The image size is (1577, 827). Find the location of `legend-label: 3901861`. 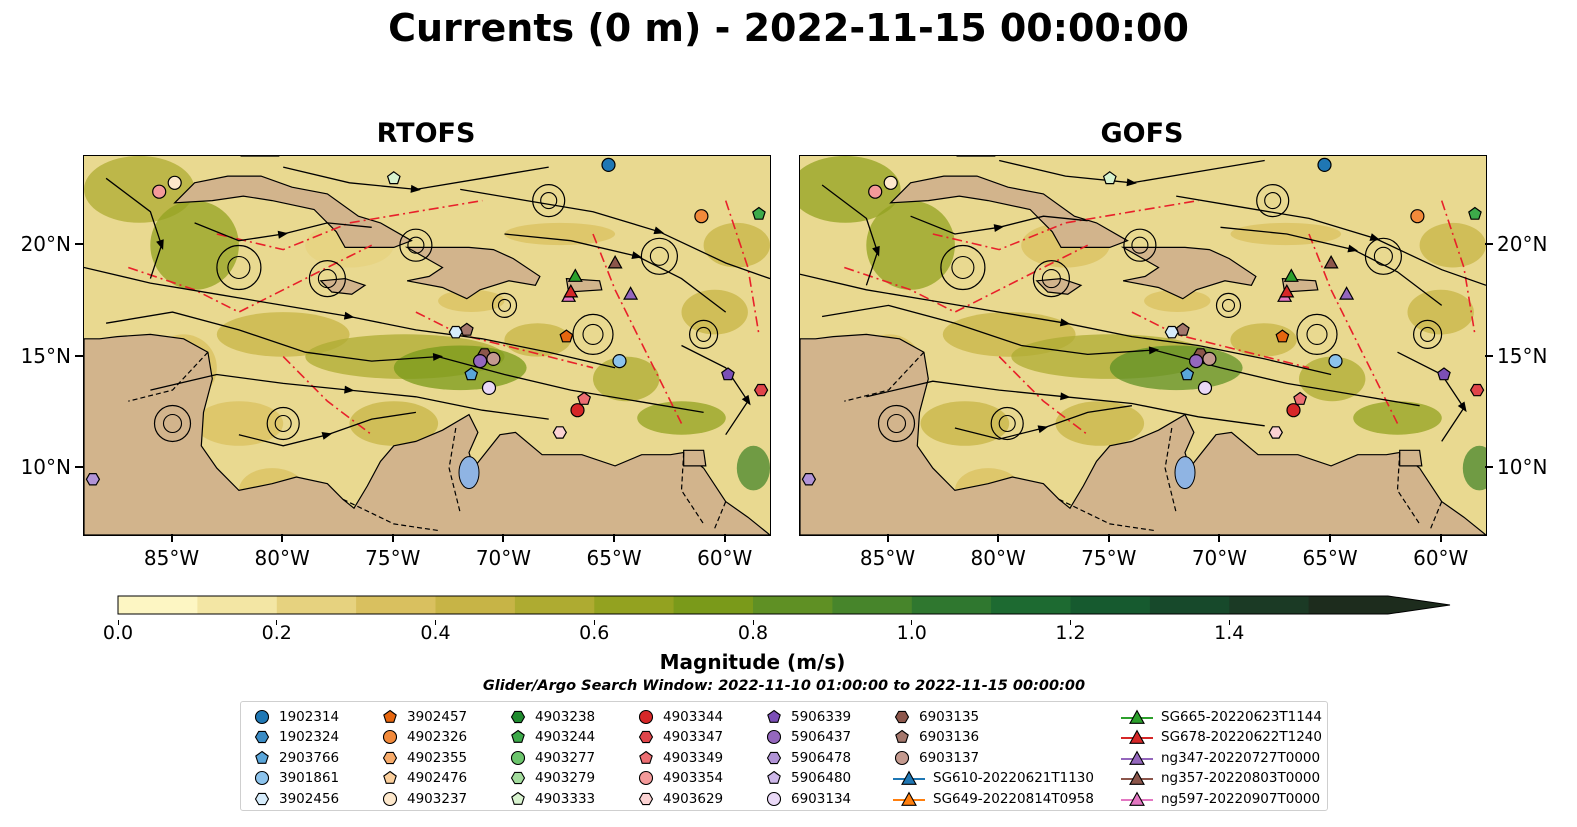

legend-label: 3901861 is located at coordinates (309, 778).